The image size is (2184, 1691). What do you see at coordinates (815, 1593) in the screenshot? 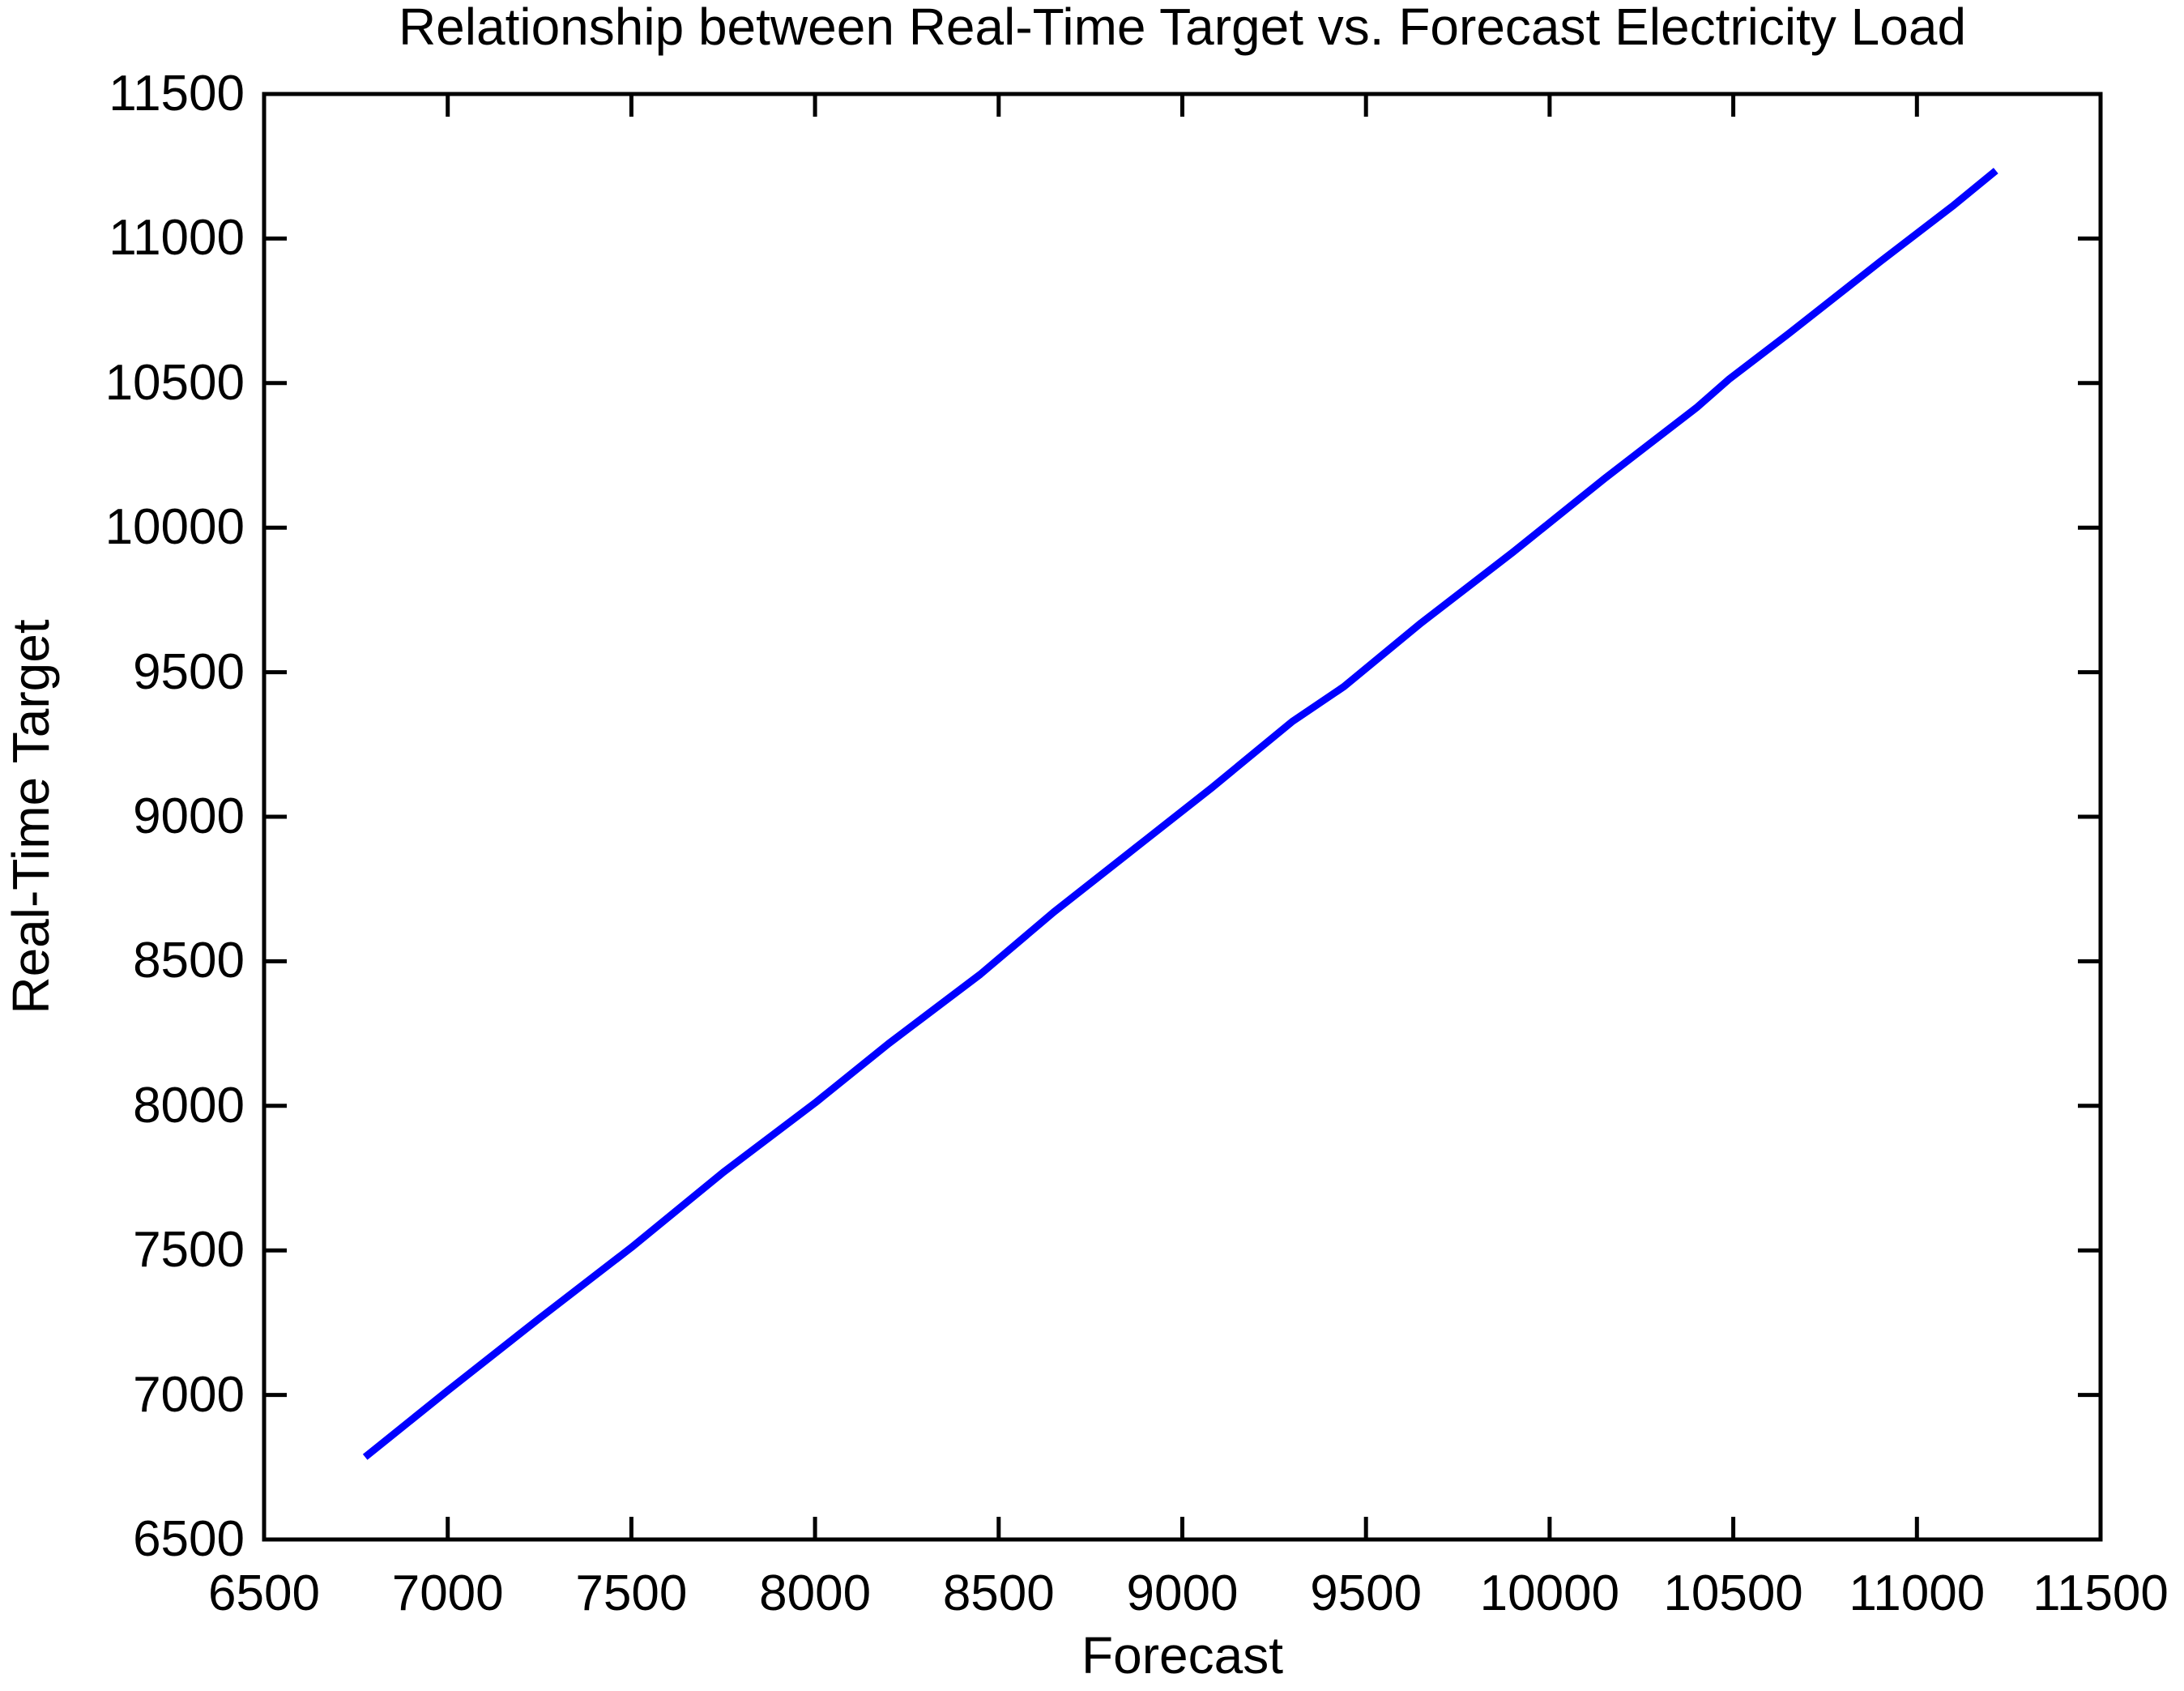
I see `x-tick-label: 8000` at bounding box center [815, 1593].